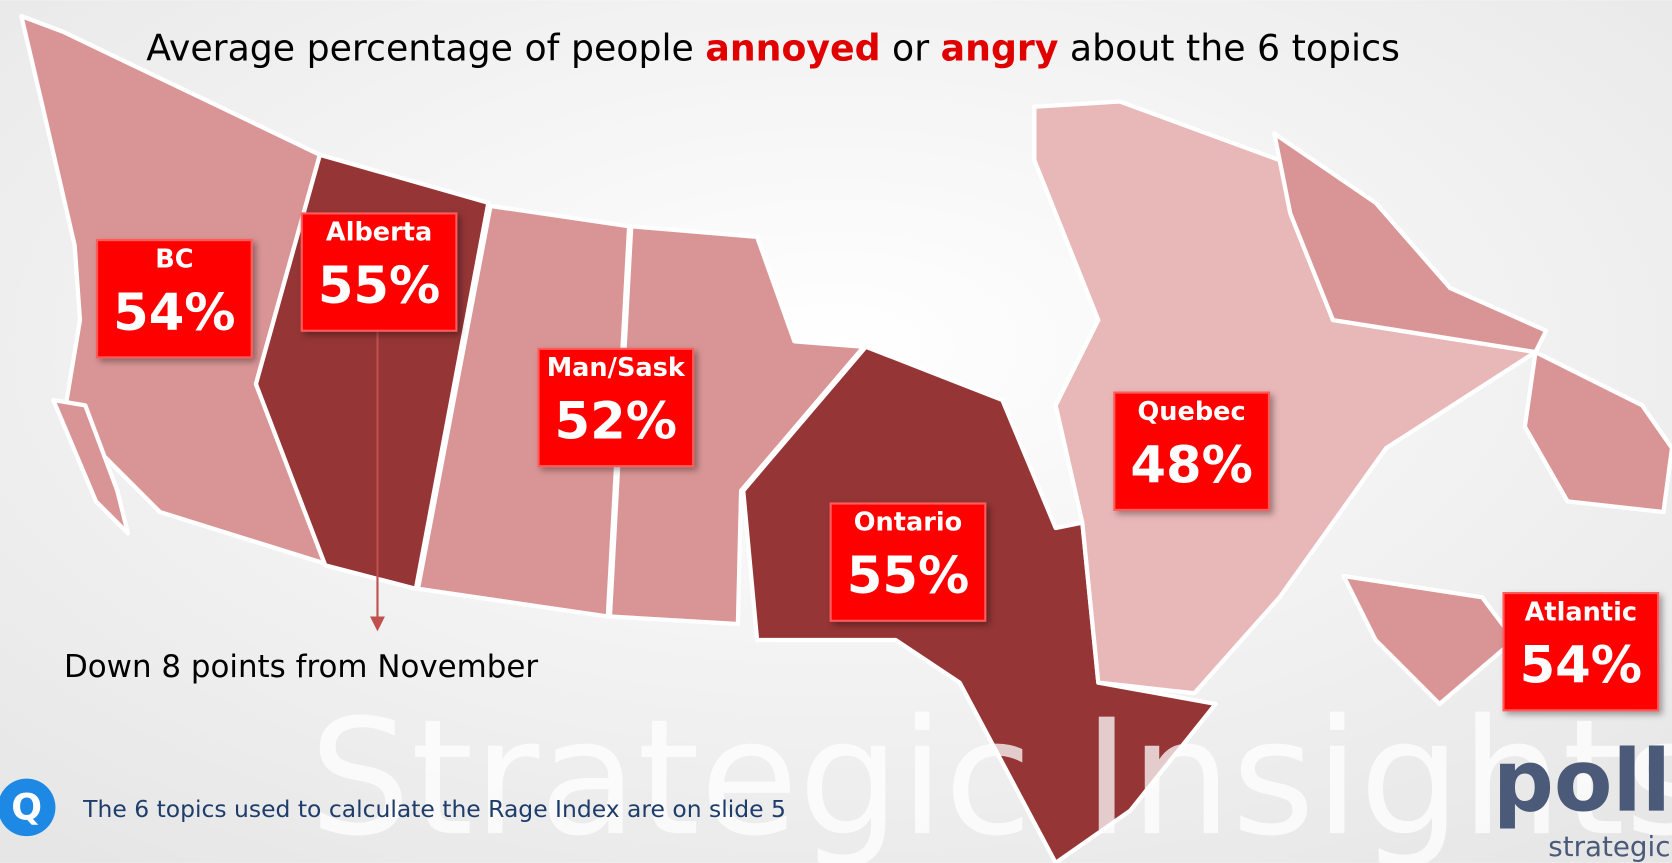 The height and width of the screenshot is (863, 1672). I want to click on q-icon-letter: Q, so click(26, 807).